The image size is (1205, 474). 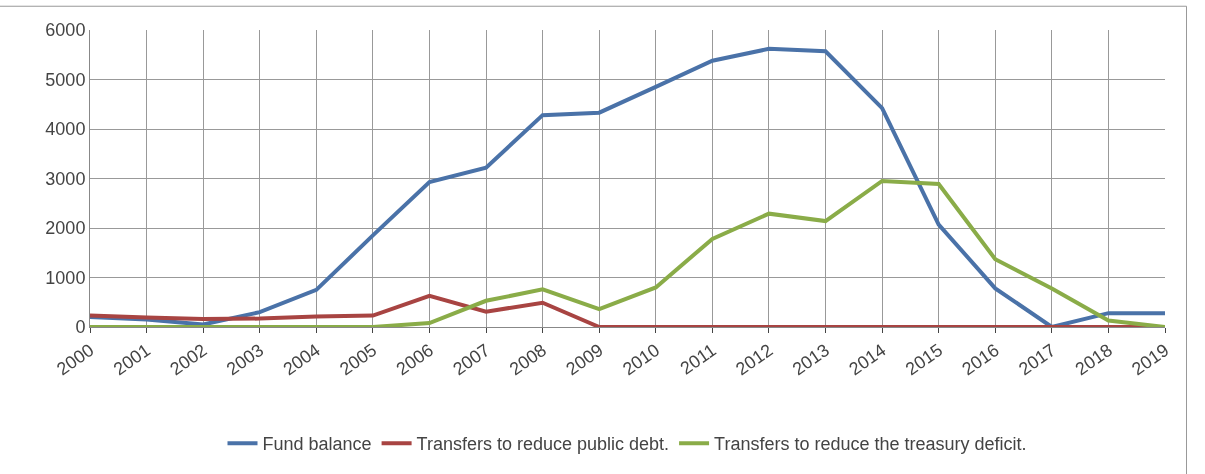 I want to click on legend-label: Transfers to reduce public debt., so click(x=543, y=444).